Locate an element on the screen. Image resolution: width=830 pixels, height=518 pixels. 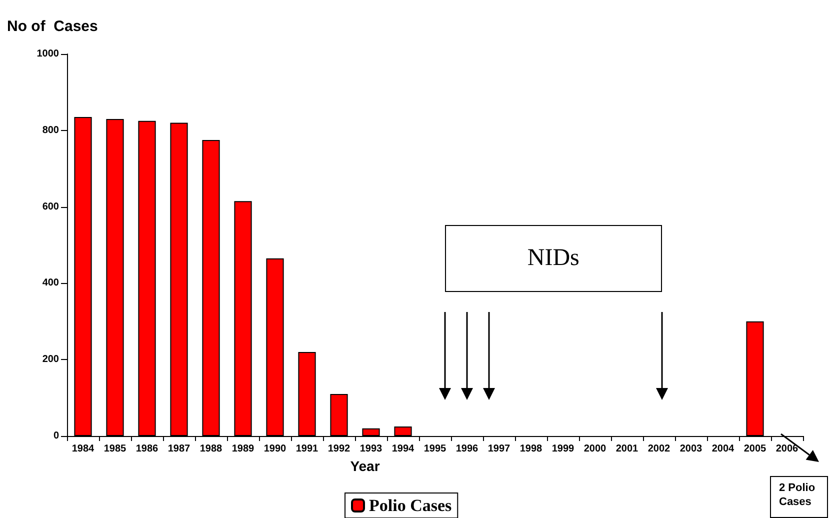
x-tick-label: 1997 is located at coordinates (499, 449).